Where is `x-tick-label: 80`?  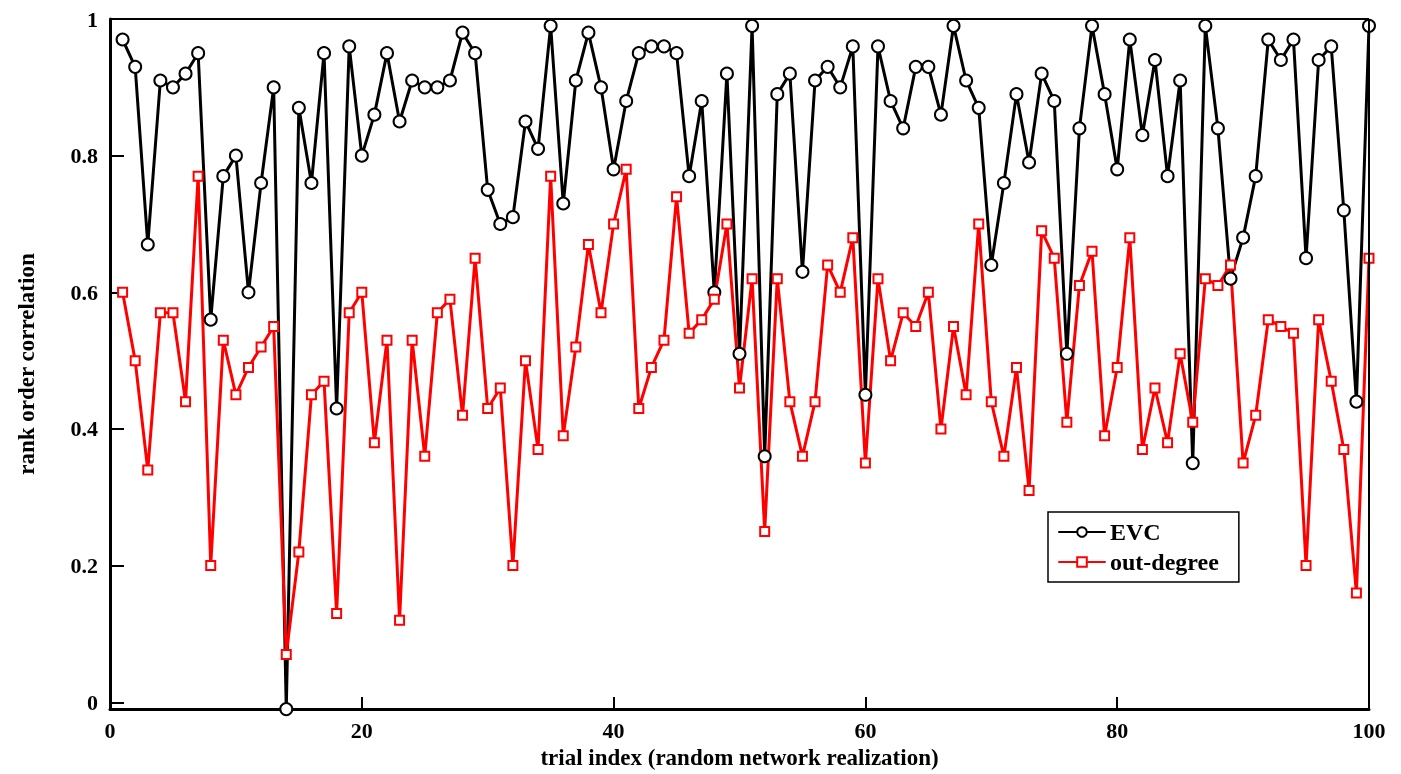 x-tick-label: 80 is located at coordinates (1117, 730).